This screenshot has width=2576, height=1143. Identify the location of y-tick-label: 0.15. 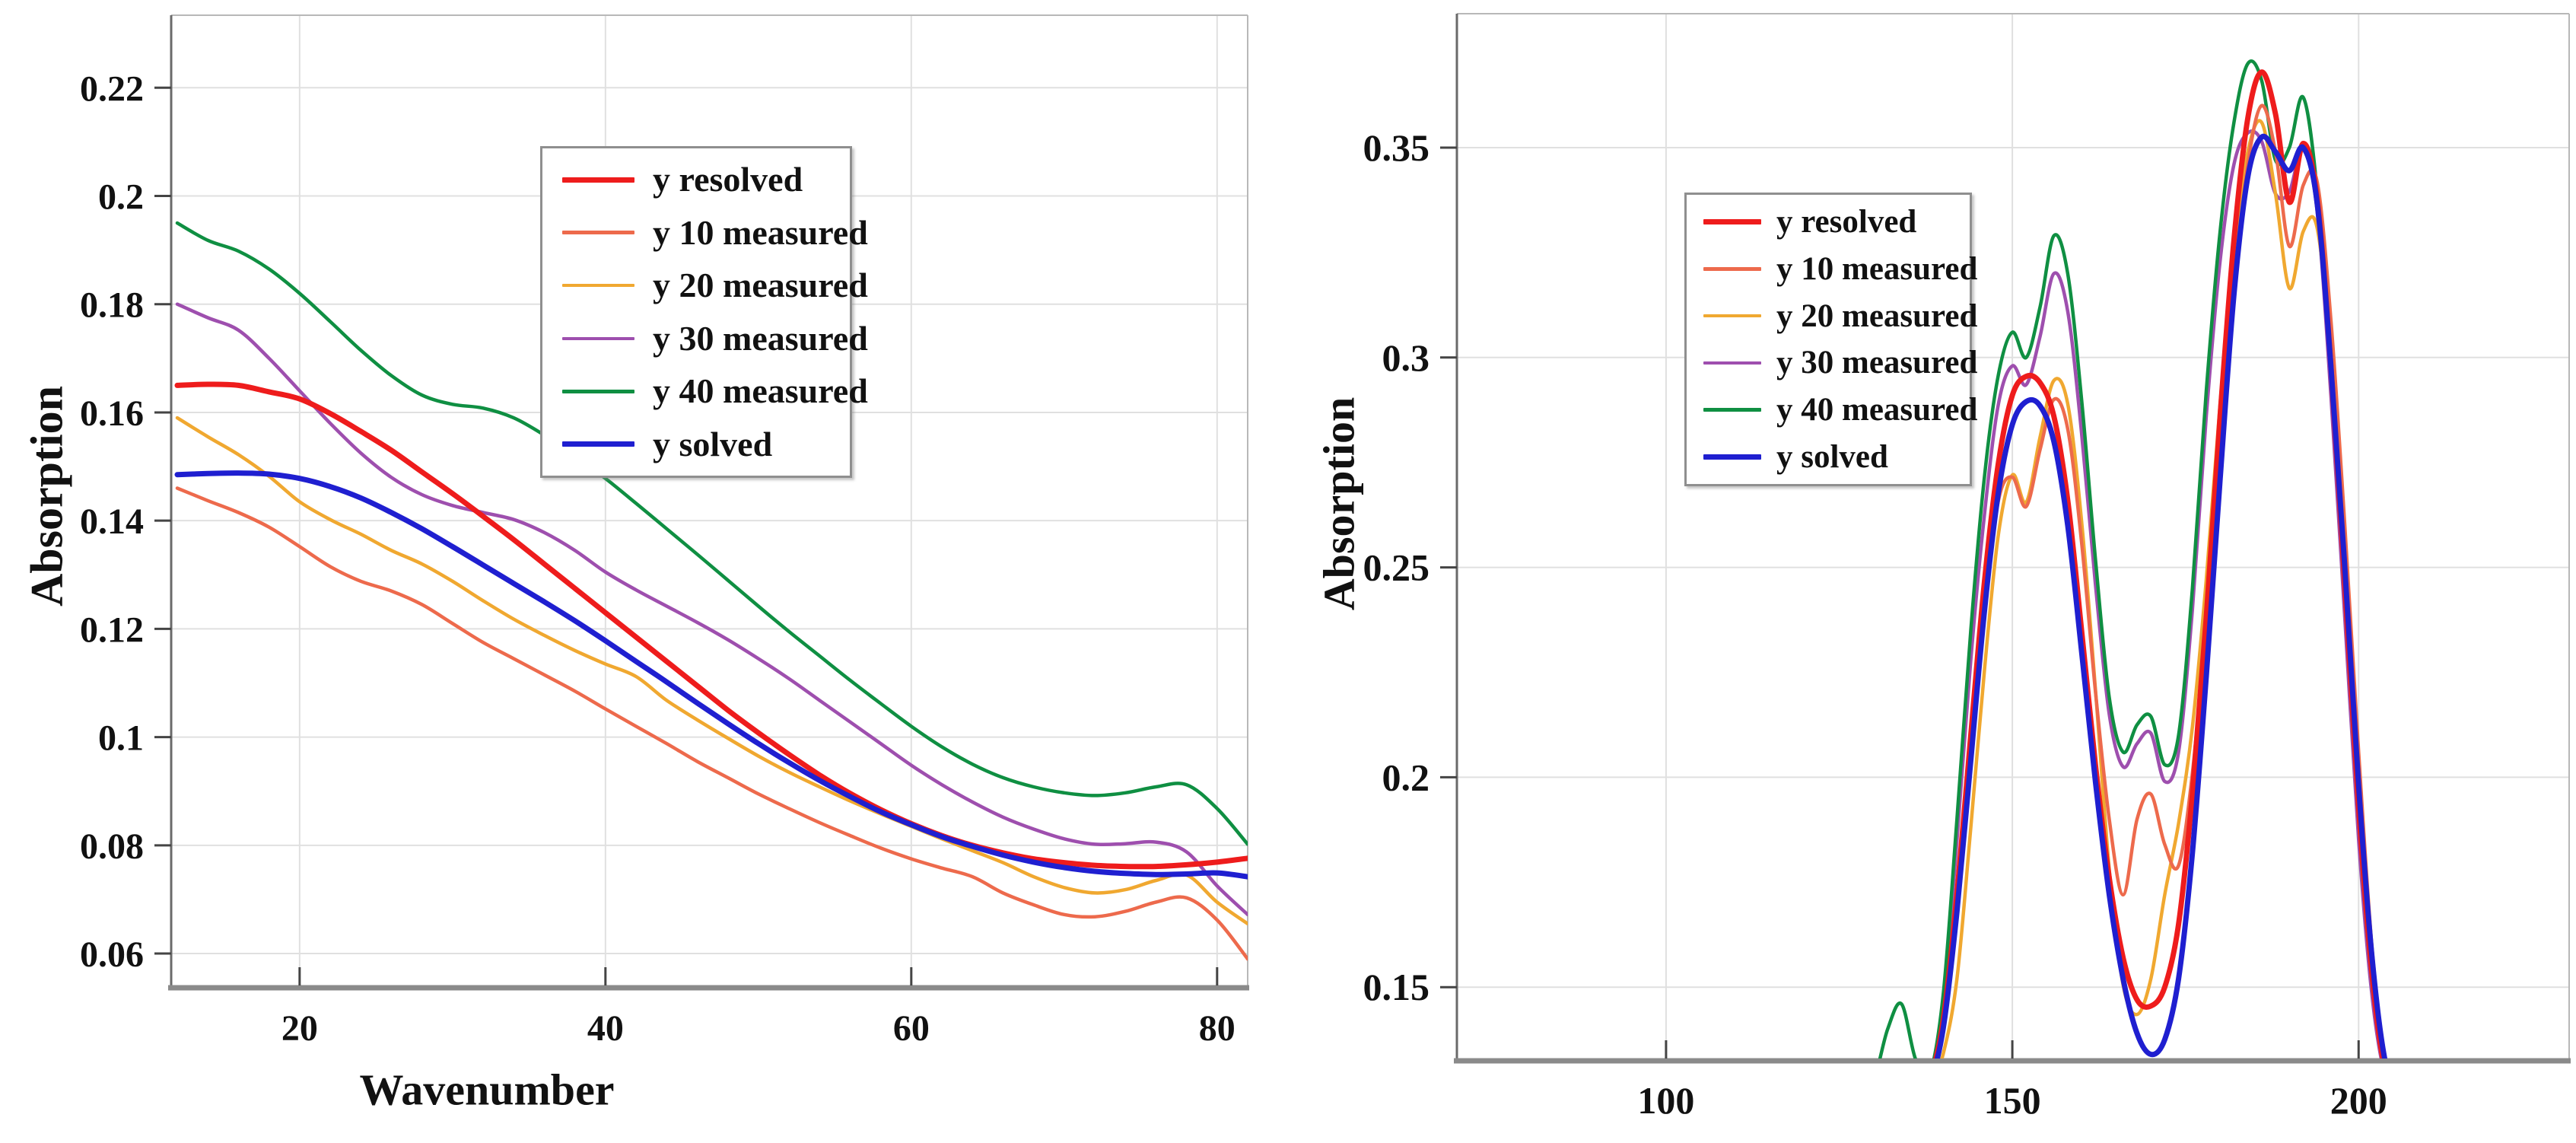
(1396, 987).